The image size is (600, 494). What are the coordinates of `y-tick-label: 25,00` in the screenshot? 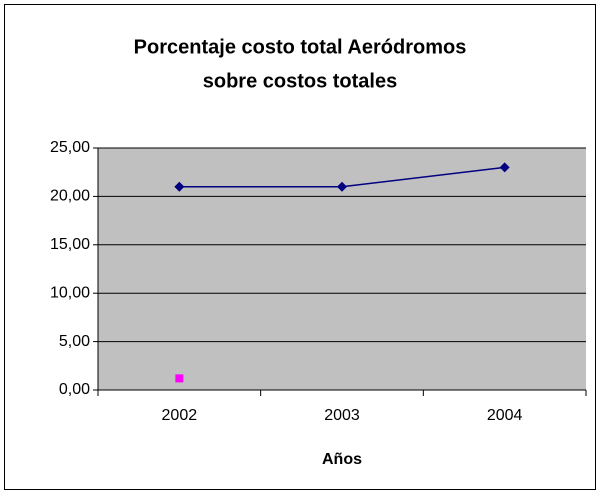 It's located at (70, 147).